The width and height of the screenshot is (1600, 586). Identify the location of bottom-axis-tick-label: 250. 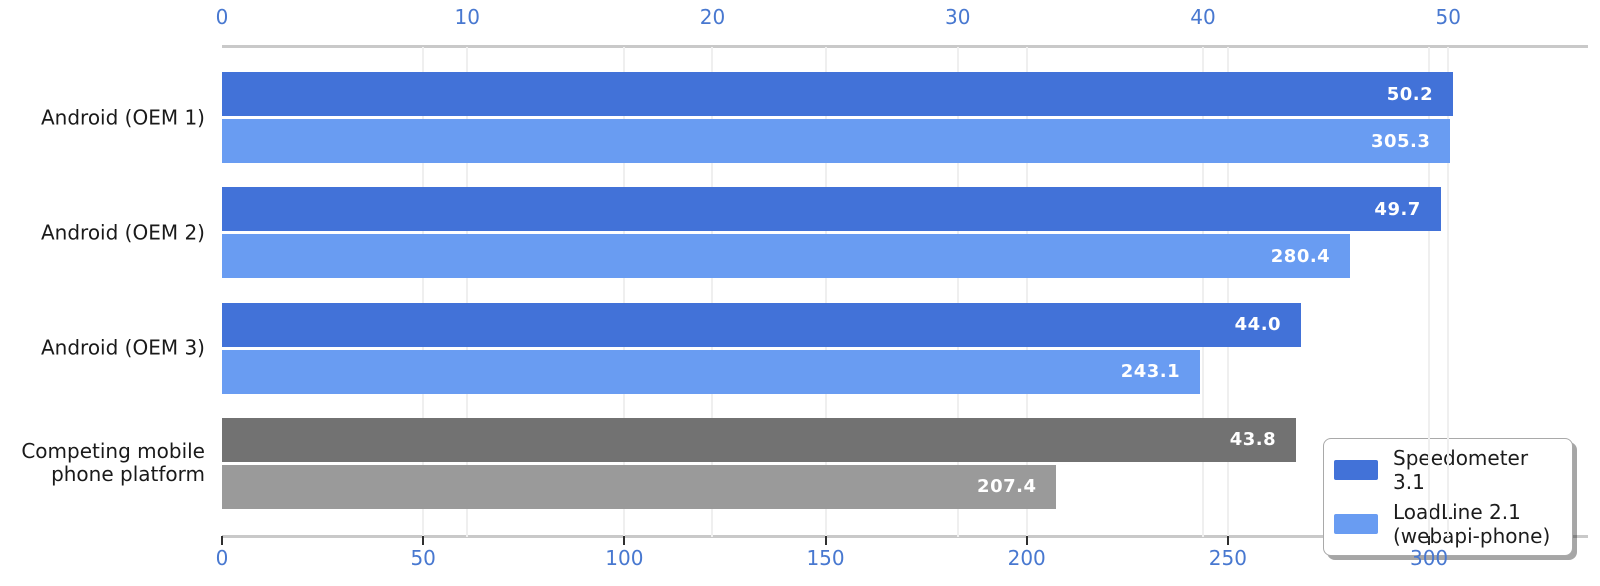
(1227, 558).